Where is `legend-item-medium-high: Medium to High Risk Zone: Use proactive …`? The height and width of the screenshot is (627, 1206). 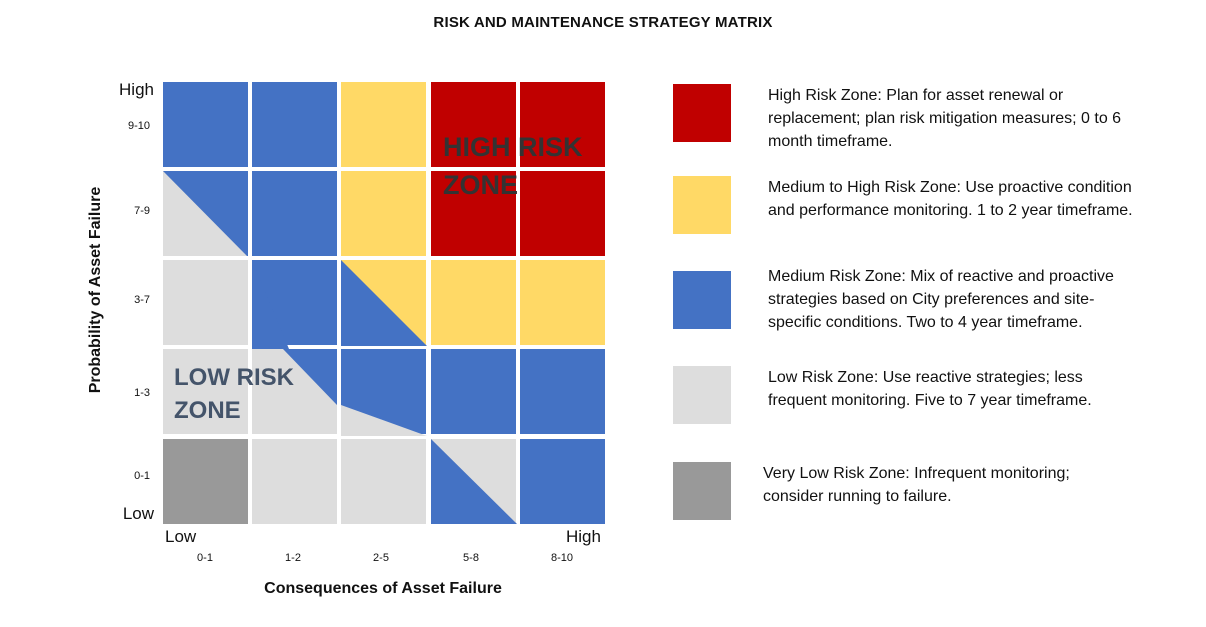 legend-item-medium-high: Medium to High Risk Zone: Use proactive … is located at coordinates (908, 207).